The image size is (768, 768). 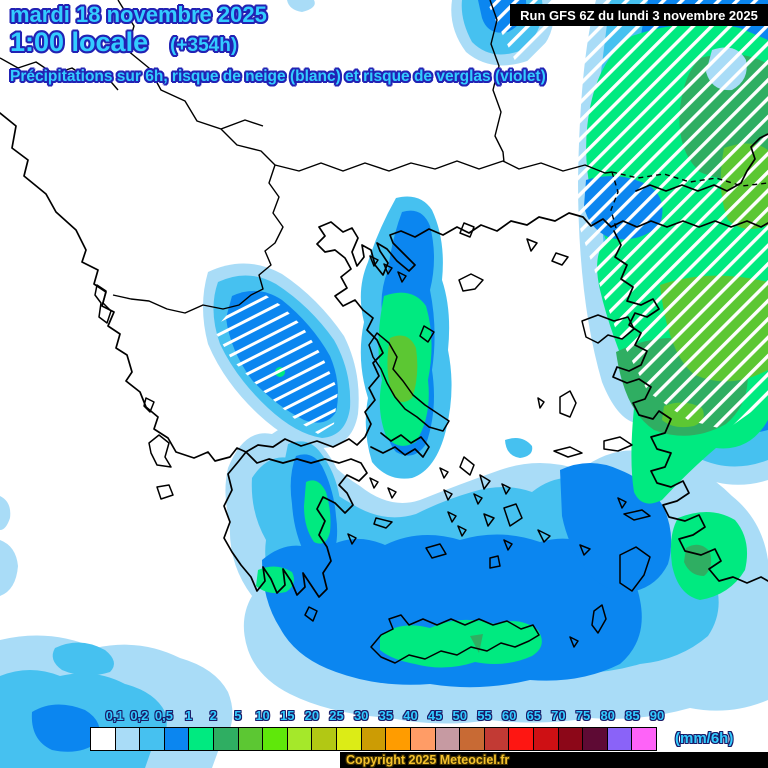 What do you see at coordinates (607, 715) in the screenshot?
I see `legend-tick-label: 80` at bounding box center [607, 715].